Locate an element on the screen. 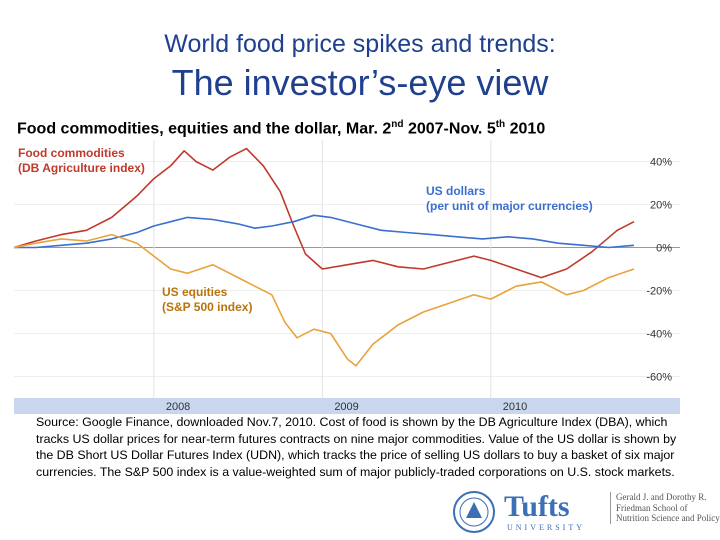 The image size is (720, 540). series-label-food: (DB Agriculture index) is located at coordinates (81, 168).